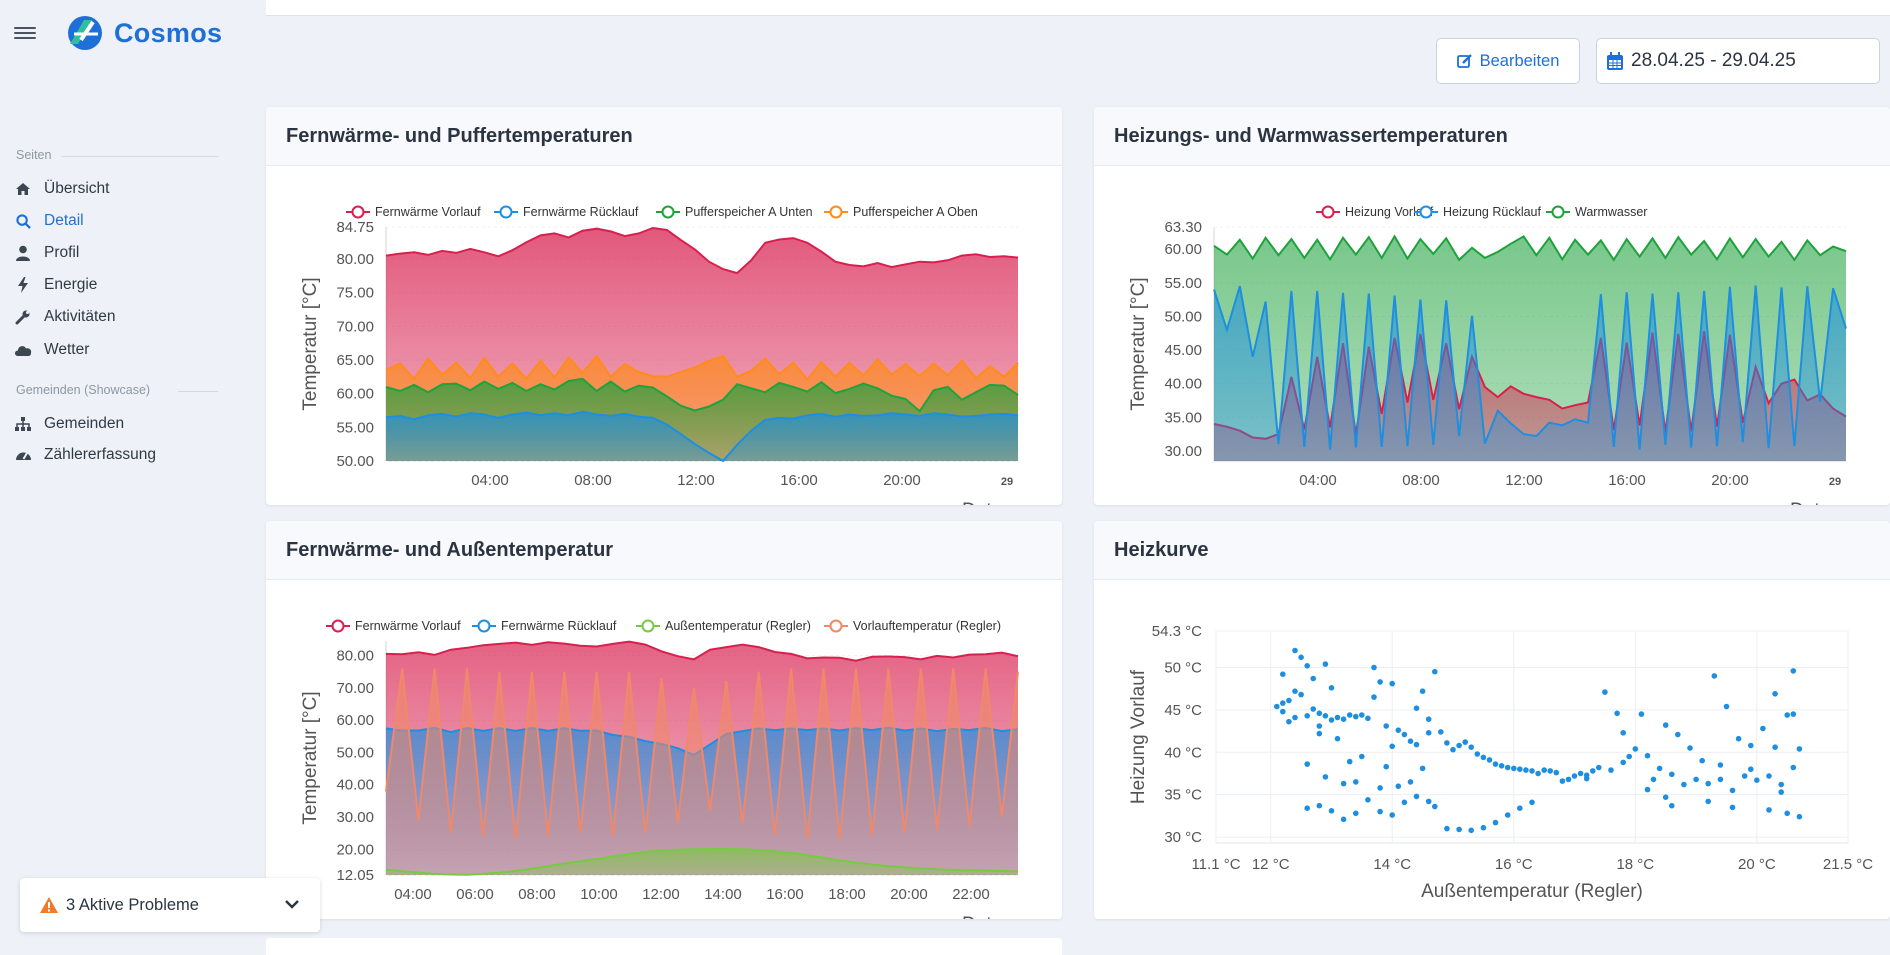 The height and width of the screenshot is (955, 1890). I want to click on y-tick-label: 40.00, so click(1183, 384).